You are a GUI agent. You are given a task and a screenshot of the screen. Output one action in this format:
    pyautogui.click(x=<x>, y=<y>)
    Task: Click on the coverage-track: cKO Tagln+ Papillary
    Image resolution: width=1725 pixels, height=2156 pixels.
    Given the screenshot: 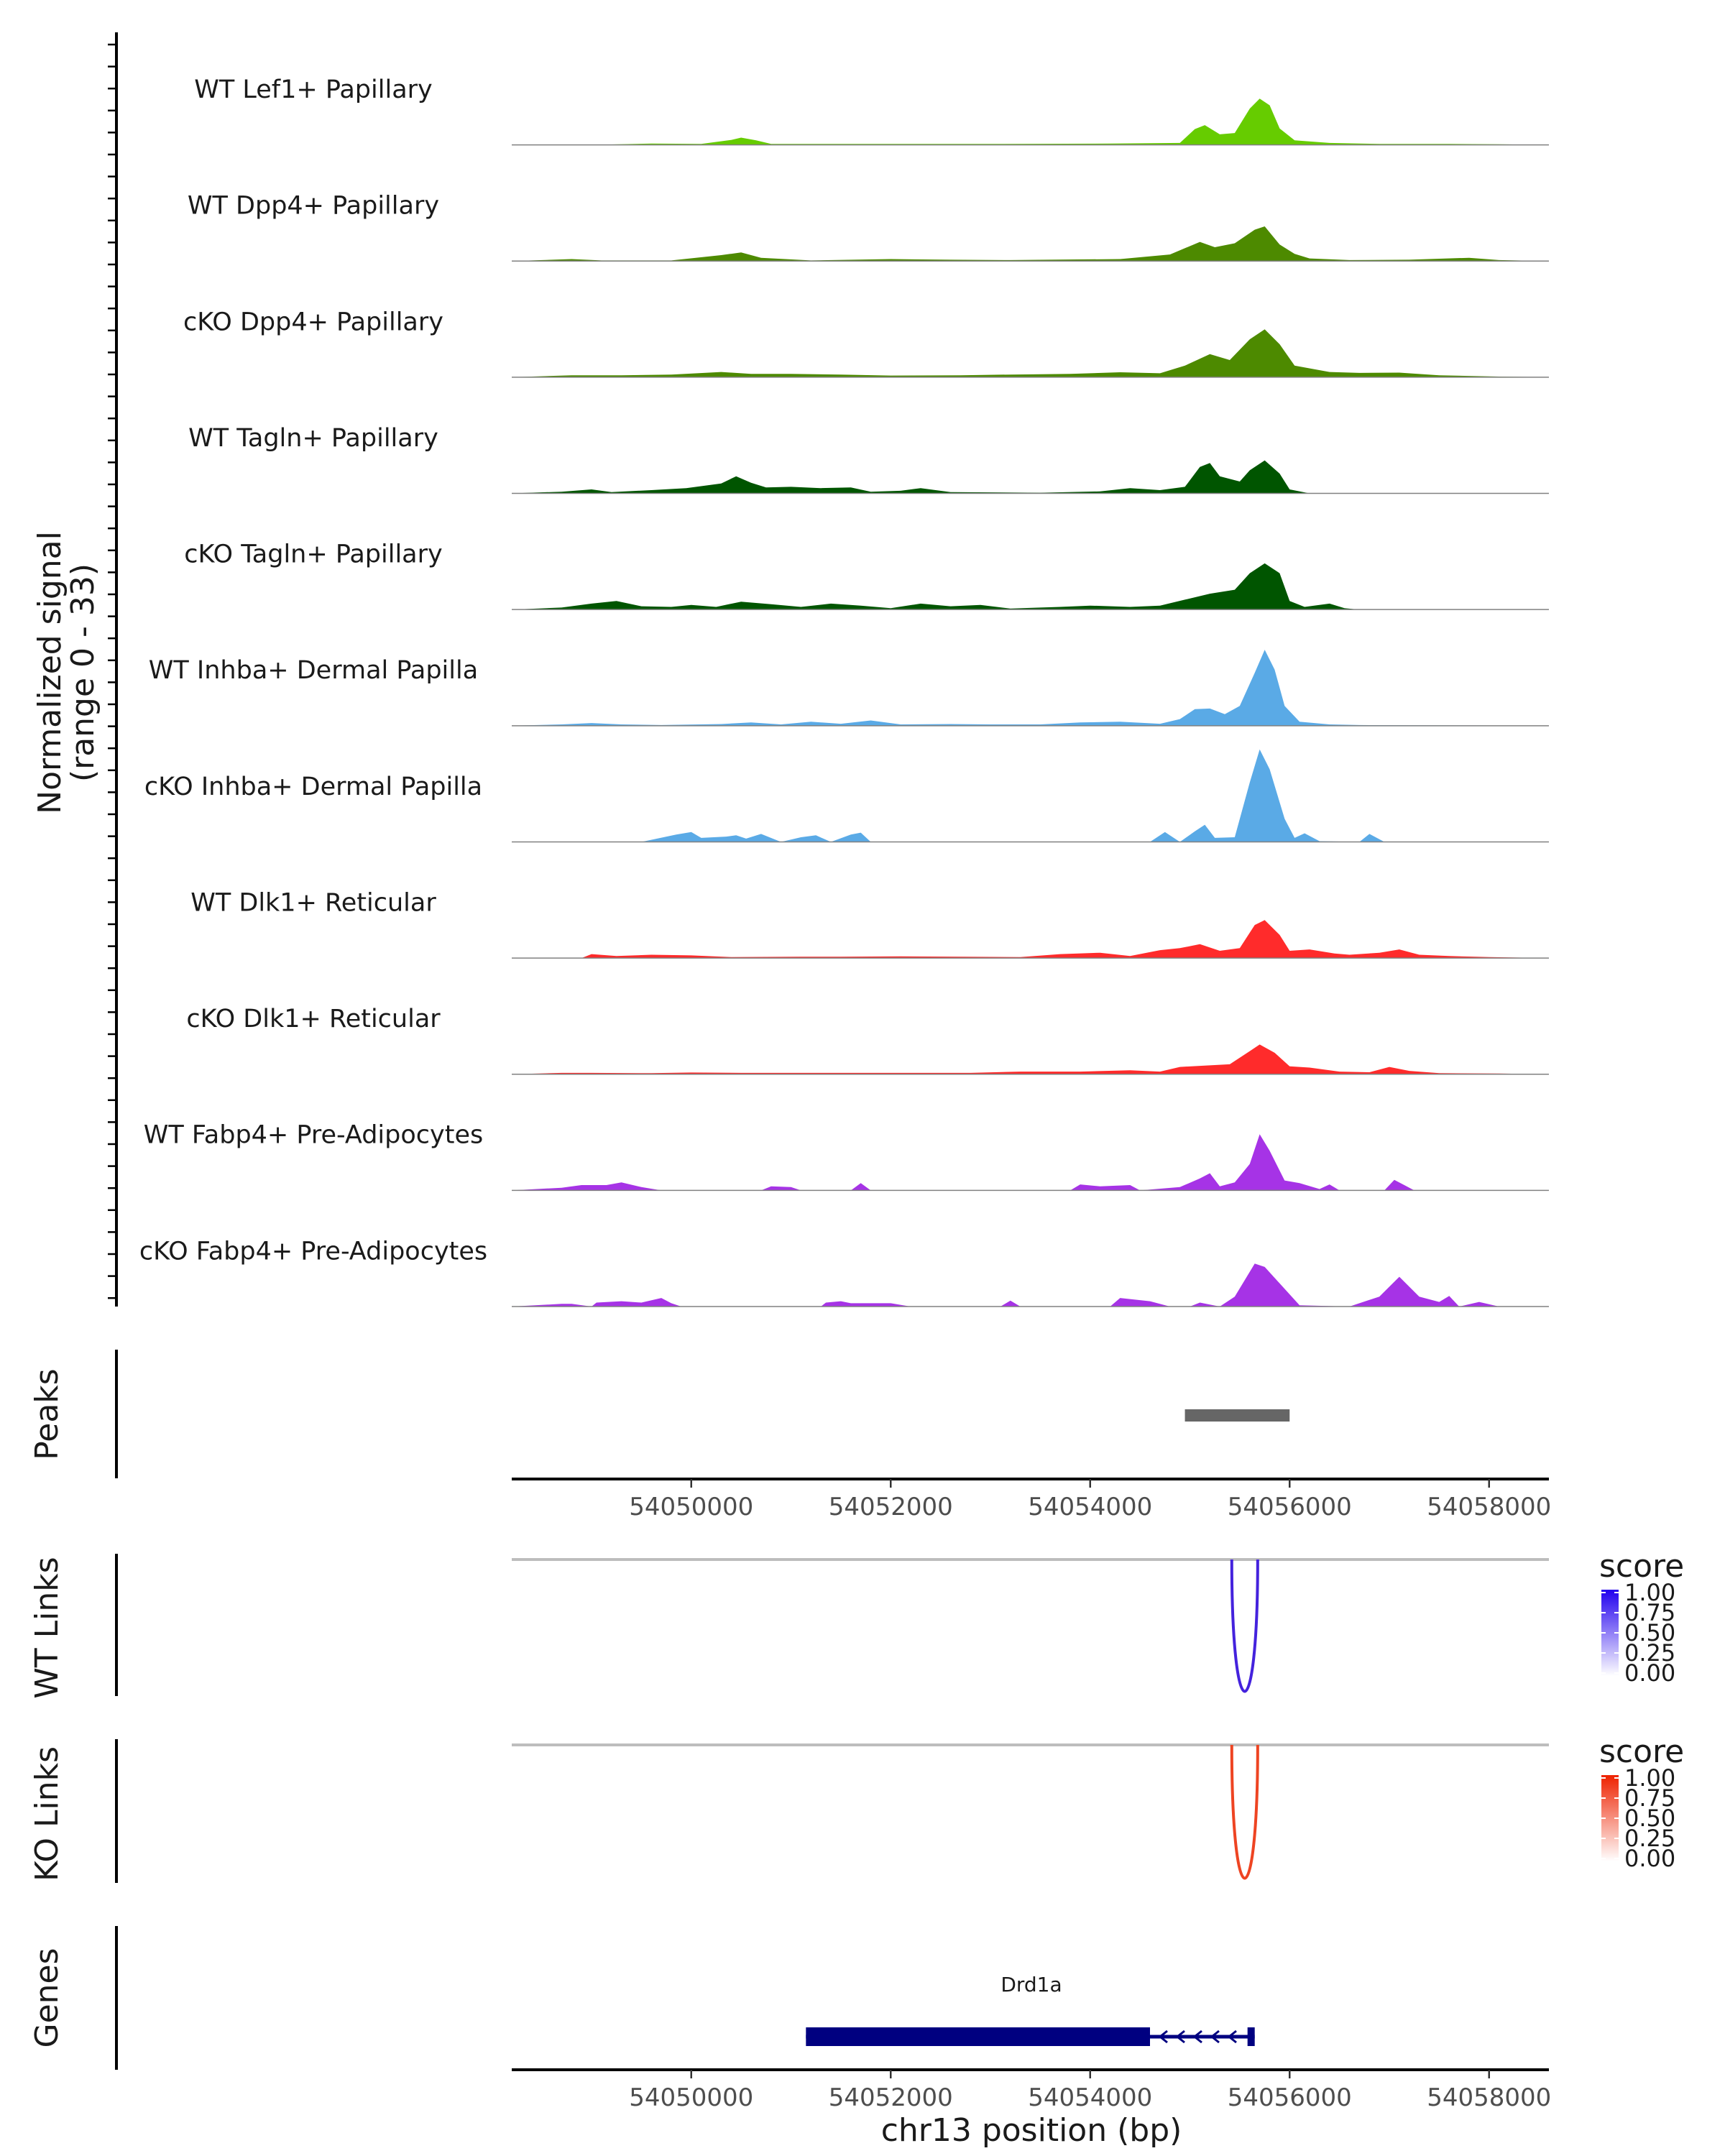 What is the action you would take?
    pyautogui.click(x=866, y=575)
    